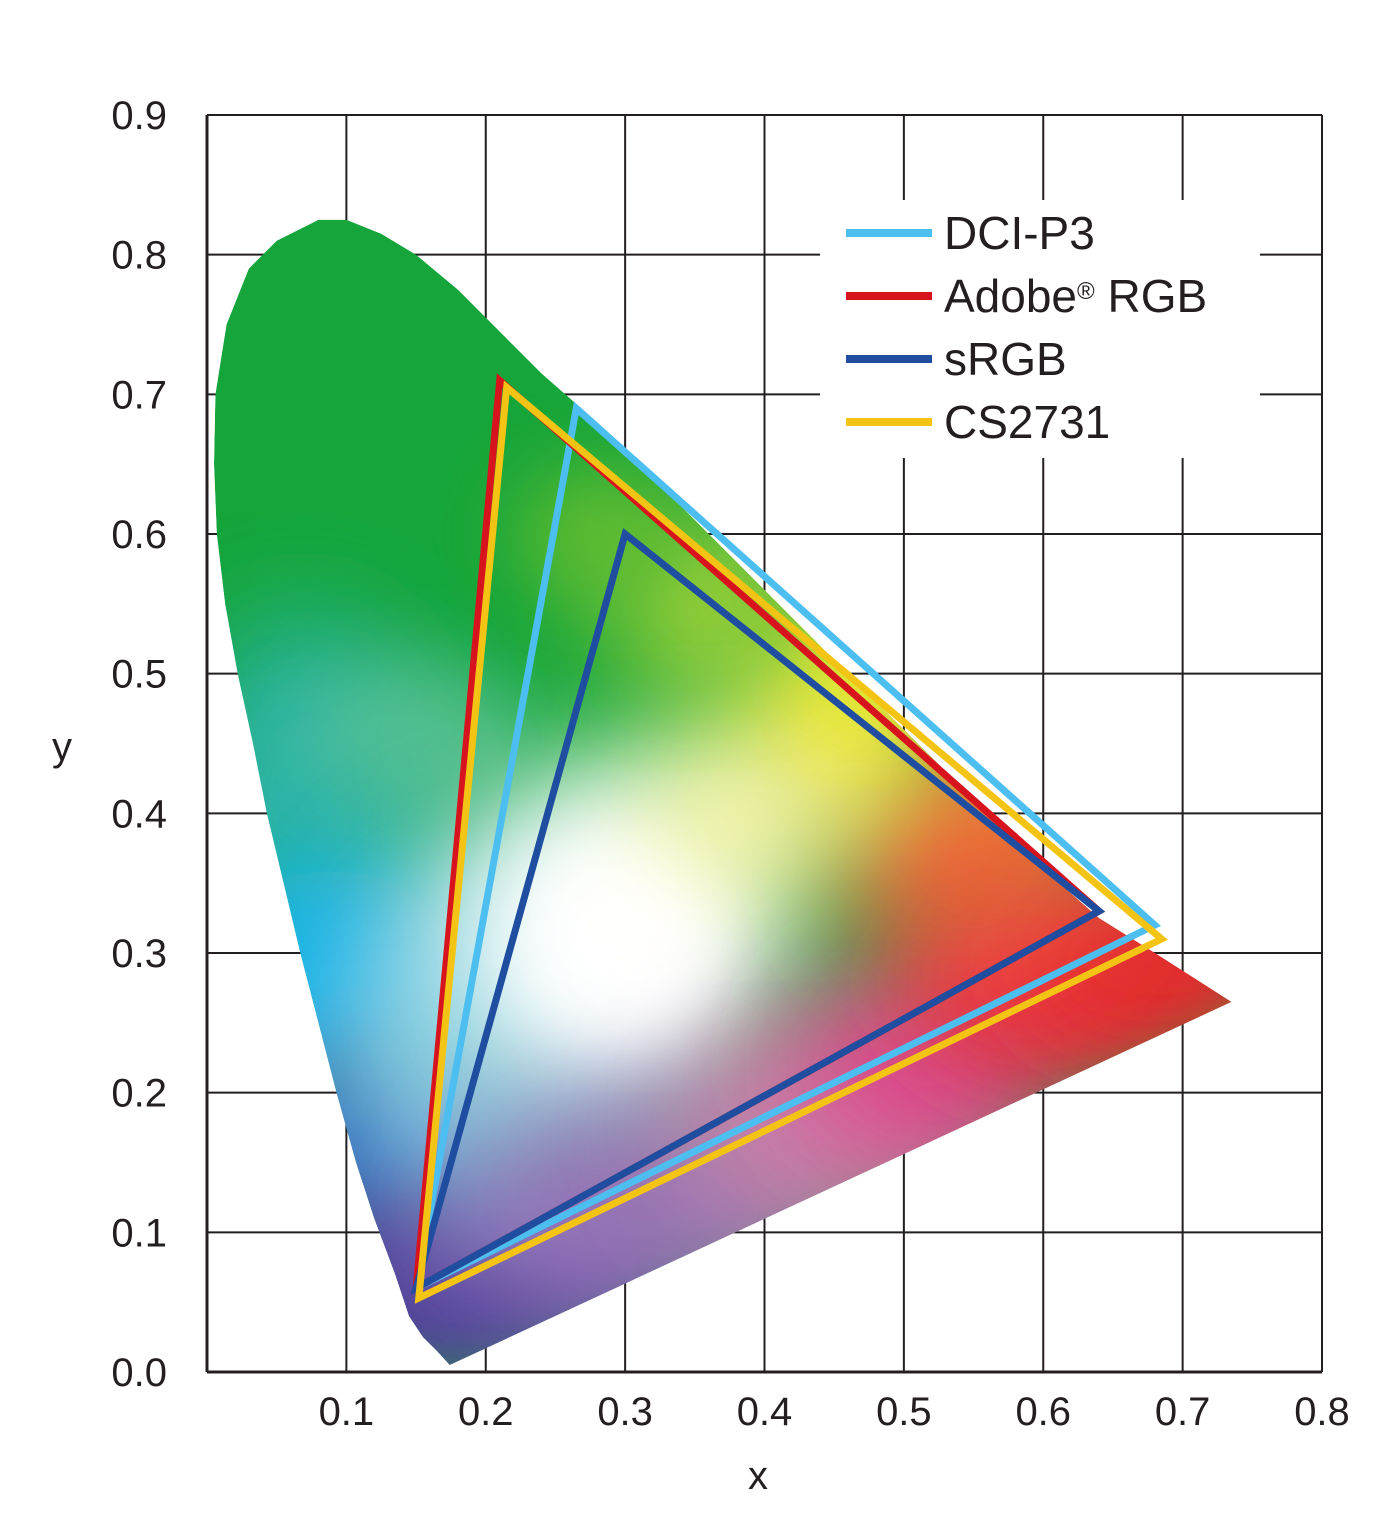 The width and height of the screenshot is (1400, 1513). What do you see at coordinates (139, 256) in the screenshot?
I see `y-tick-label: 0.8` at bounding box center [139, 256].